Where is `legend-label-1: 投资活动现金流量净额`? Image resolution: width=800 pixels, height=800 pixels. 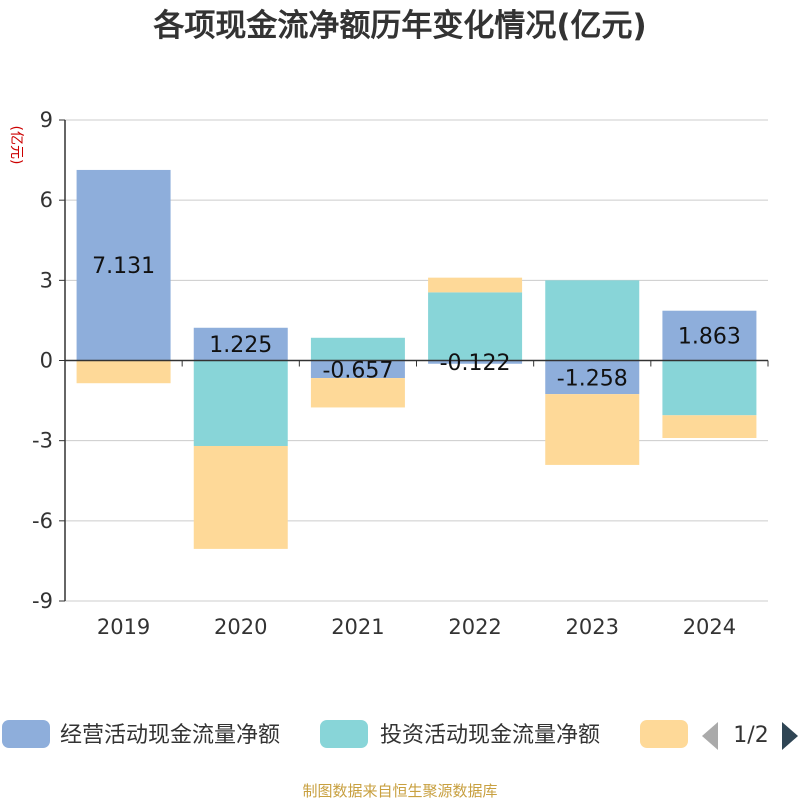 legend-label-1: 投资活动现金流量净额 is located at coordinates (490, 735).